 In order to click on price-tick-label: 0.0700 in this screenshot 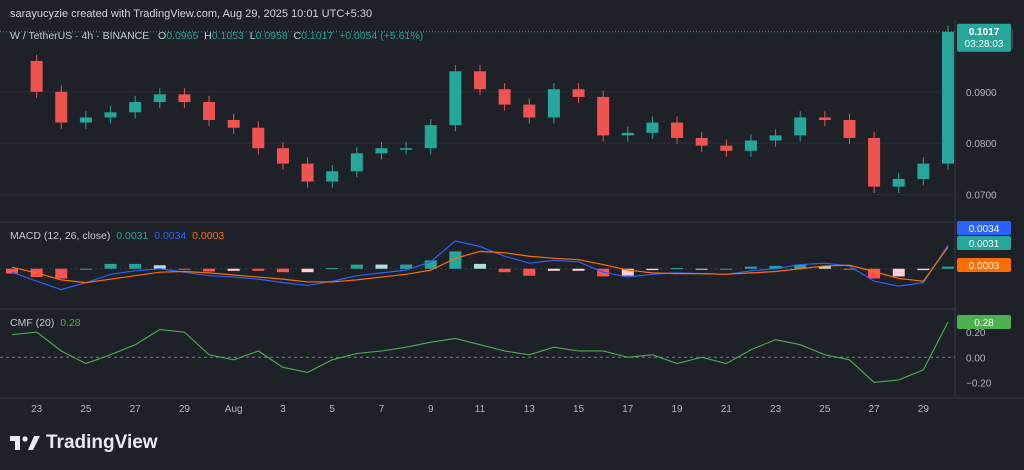, I will do `click(981, 195)`.